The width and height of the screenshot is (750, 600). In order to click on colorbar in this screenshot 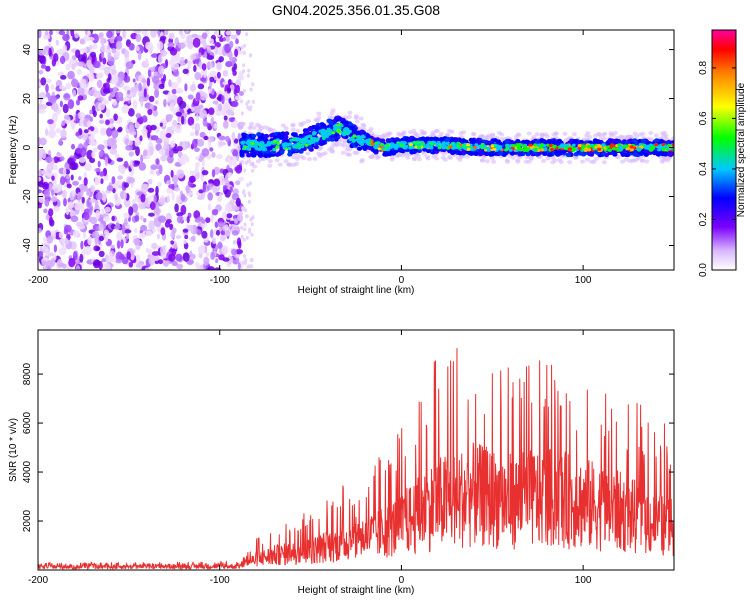, I will do `click(724, 150)`.